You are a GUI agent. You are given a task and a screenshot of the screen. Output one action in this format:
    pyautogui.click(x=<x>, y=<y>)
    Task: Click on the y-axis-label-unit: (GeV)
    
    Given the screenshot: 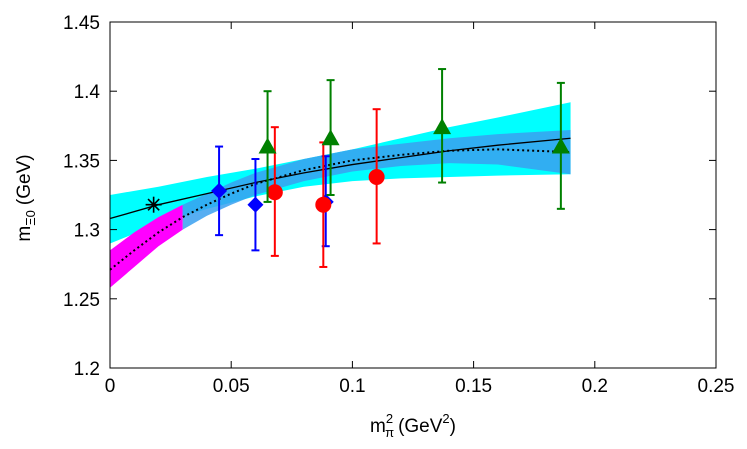 What is the action you would take?
    pyautogui.click(x=24, y=179)
    